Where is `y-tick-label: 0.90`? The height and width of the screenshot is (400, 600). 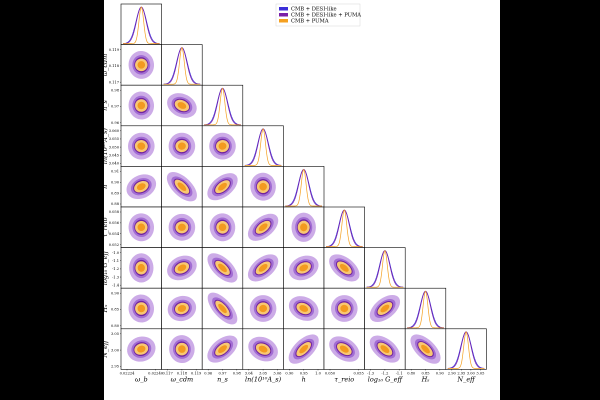 y-tick-label: 0.90 is located at coordinates (115, 182).